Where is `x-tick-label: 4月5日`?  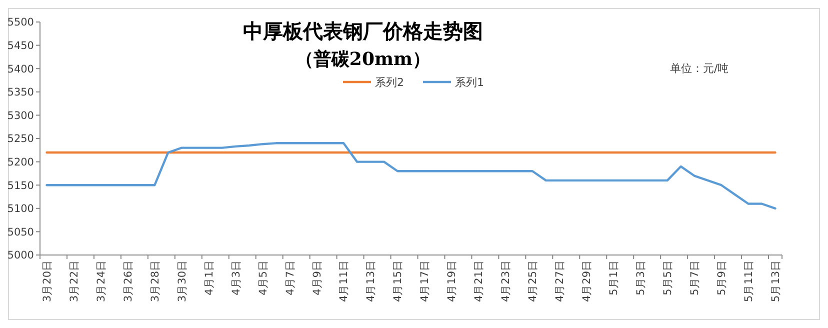
x-tick-label: 4月5日 is located at coordinates (263, 278).